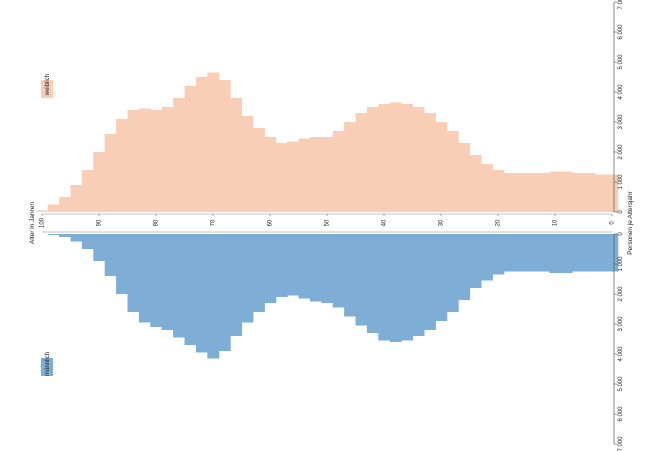  What do you see at coordinates (442, 222) in the screenshot?
I see `age-tick-label: 30` at bounding box center [442, 222].